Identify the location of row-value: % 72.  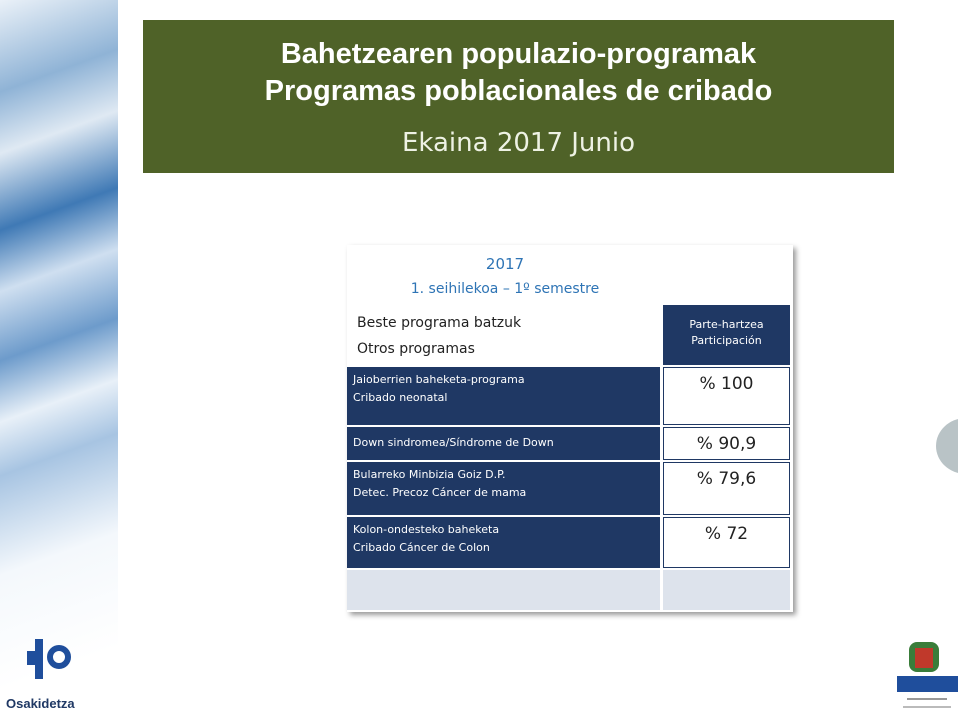
(726, 542).